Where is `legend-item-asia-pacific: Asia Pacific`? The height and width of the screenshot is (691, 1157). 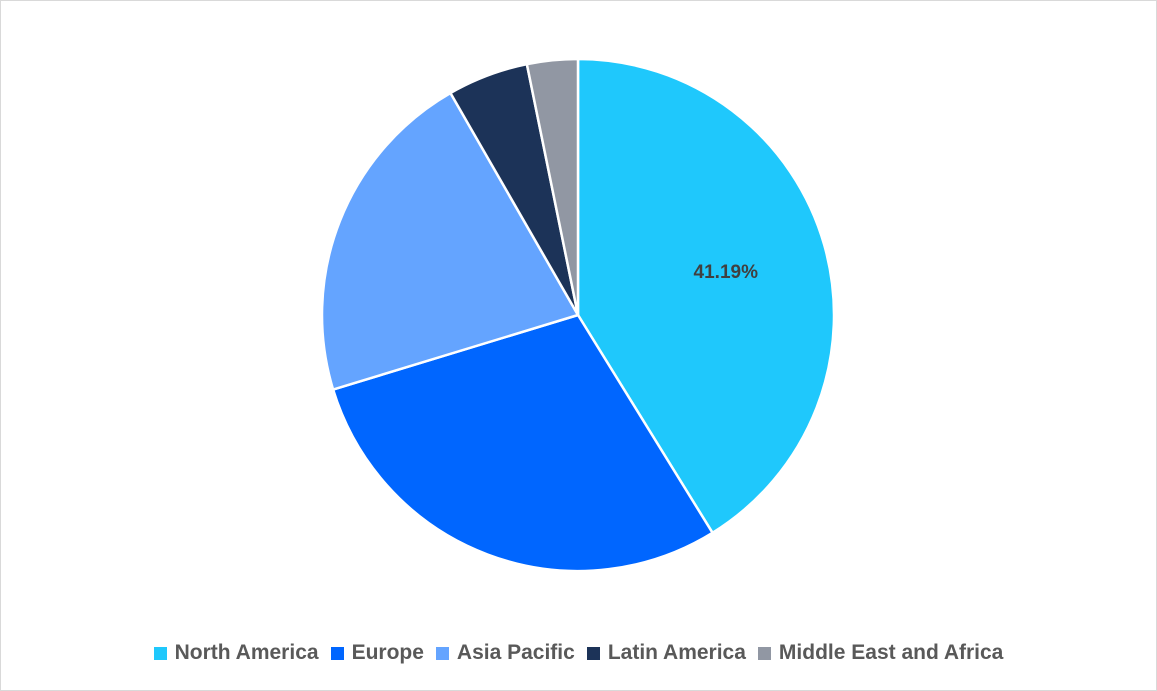
legend-item-asia-pacific: Asia Pacific is located at coordinates (505, 653).